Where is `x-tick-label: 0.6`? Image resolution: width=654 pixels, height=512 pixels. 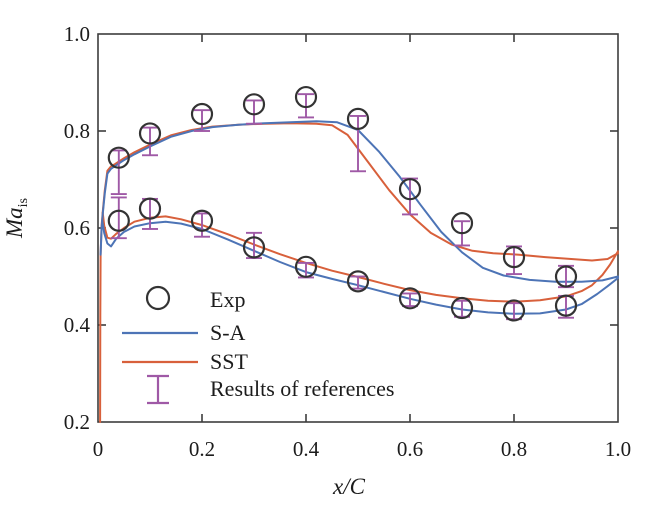 x-tick-label: 0.6 is located at coordinates (410, 449).